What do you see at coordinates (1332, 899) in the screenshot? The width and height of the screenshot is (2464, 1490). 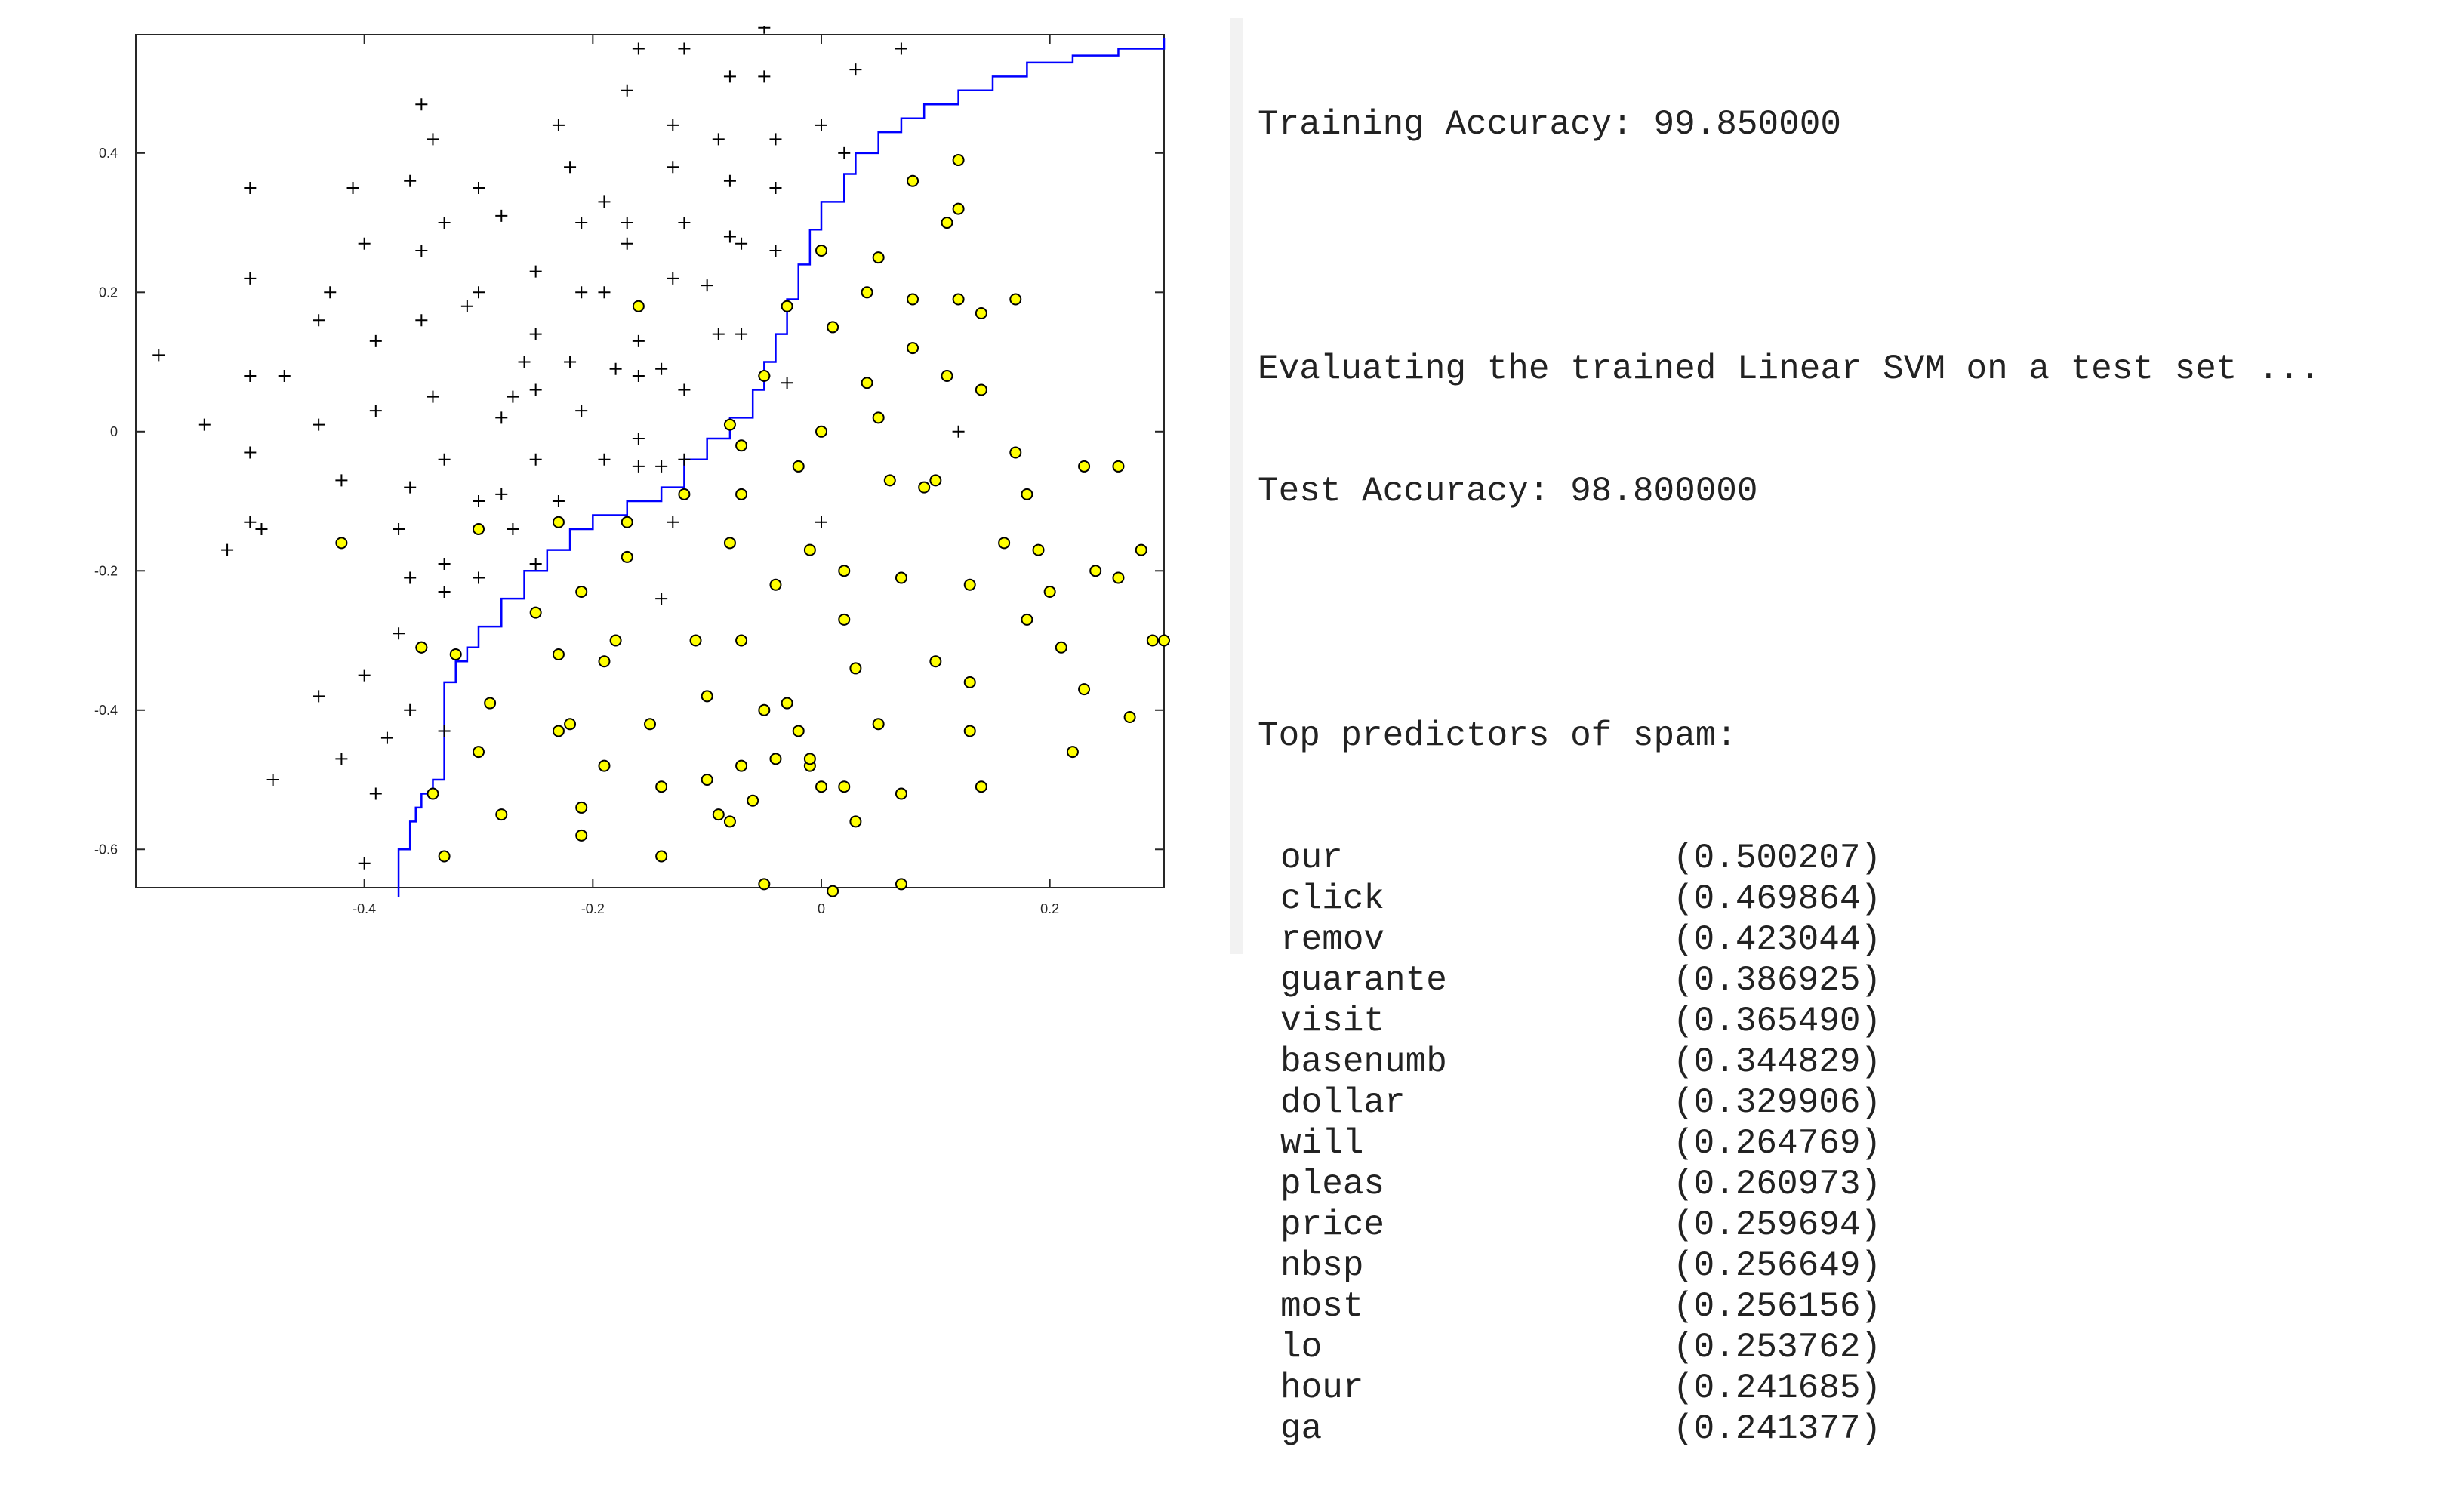 I see `predictor-word: click` at bounding box center [1332, 899].